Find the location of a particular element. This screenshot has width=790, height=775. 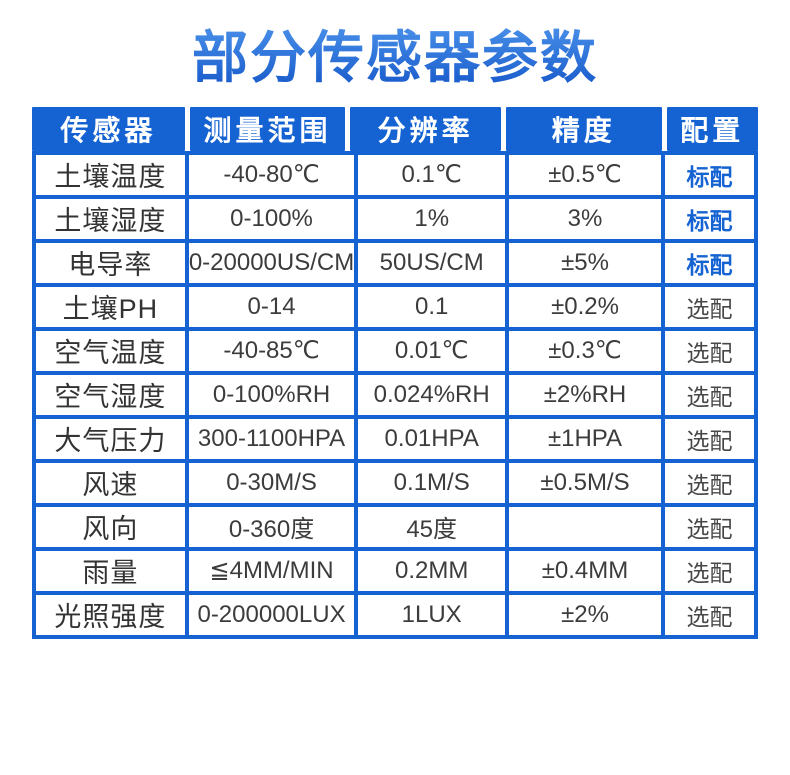

table-header-row: 传感器 测量范围 分辨率 精度 配置 is located at coordinates (395, 128).